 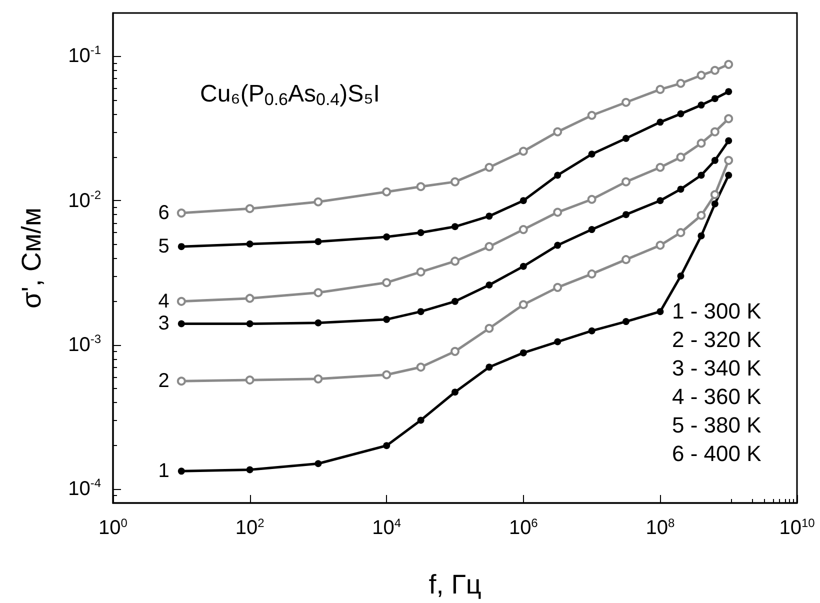 I want to click on y-tick-label: 10$^{-4}$, so click(x=84, y=488).